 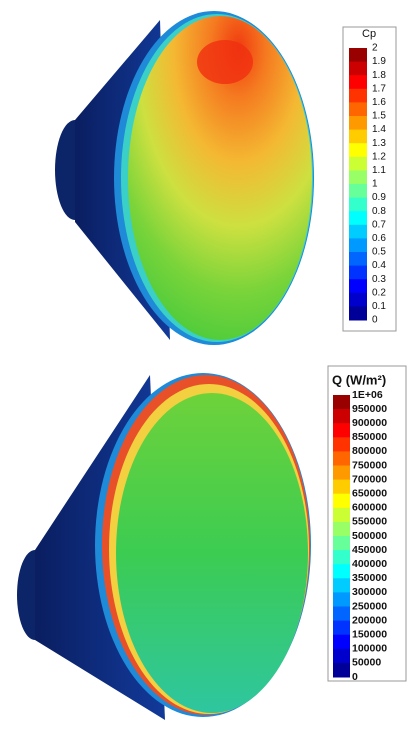 What do you see at coordinates (369, 564) in the screenshot?
I see `legend-label: 400000` at bounding box center [369, 564].